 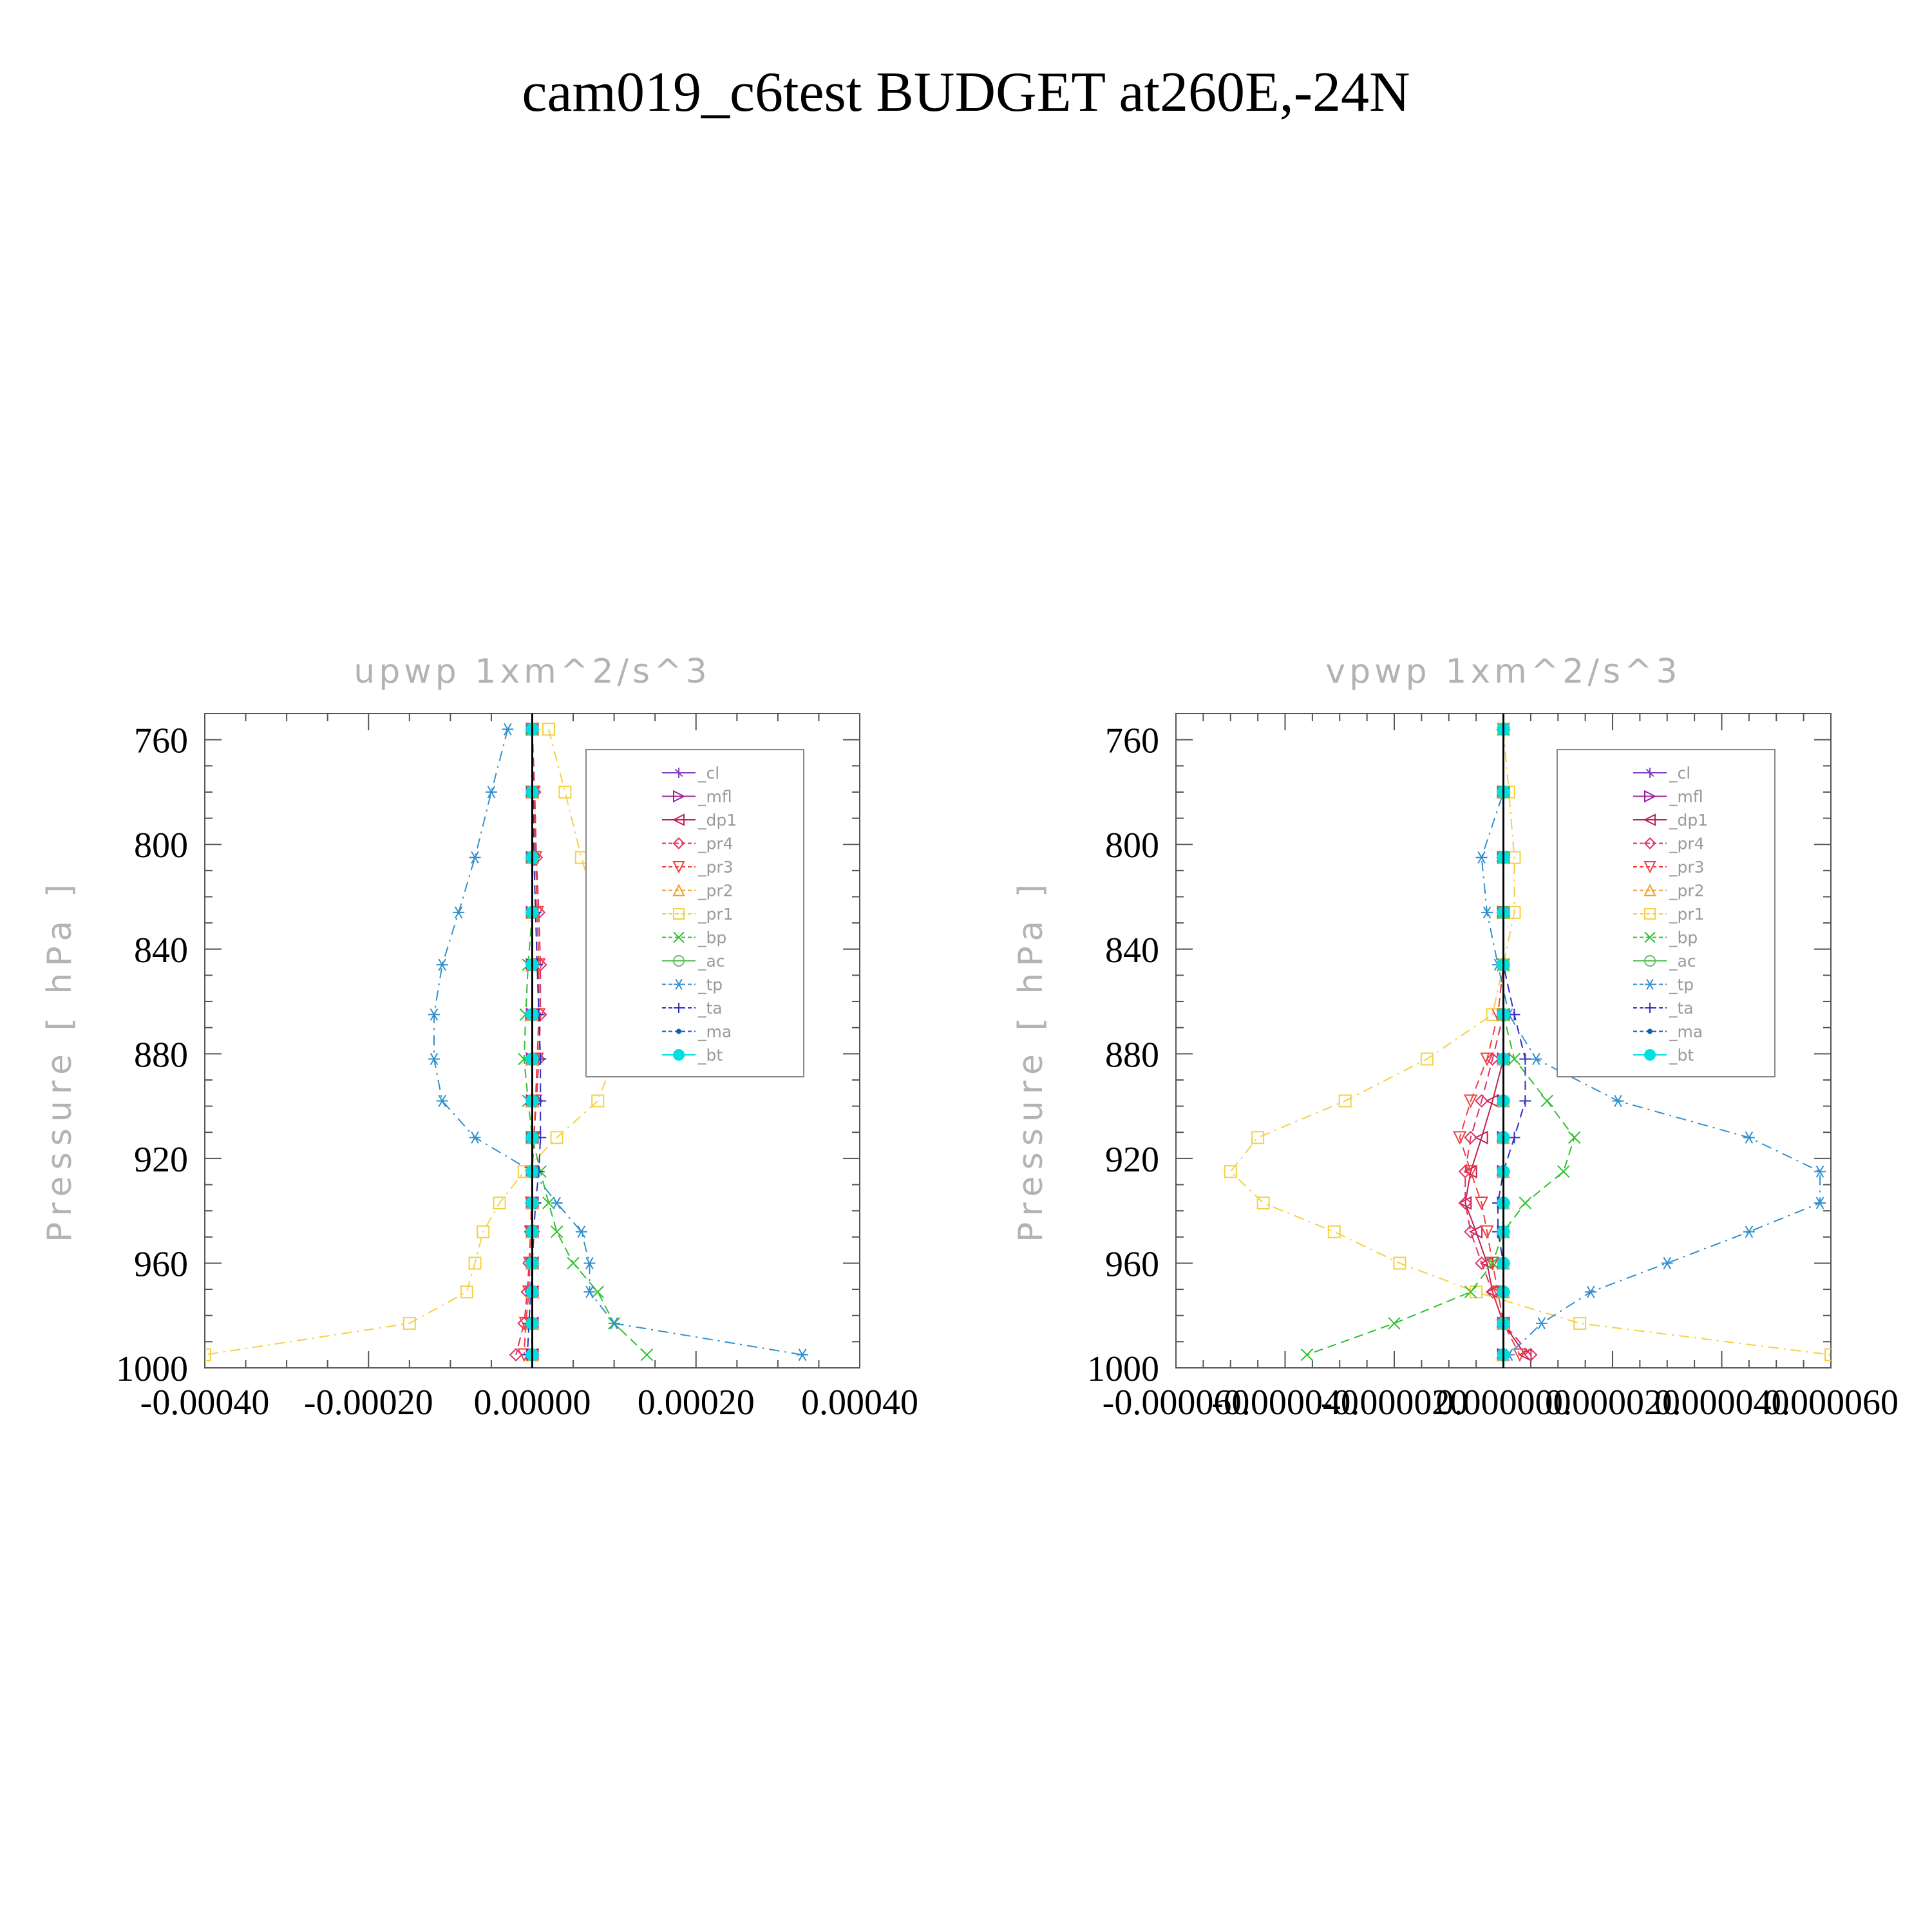 I want to click on marker_dp1, so click(x=1481, y=1137).